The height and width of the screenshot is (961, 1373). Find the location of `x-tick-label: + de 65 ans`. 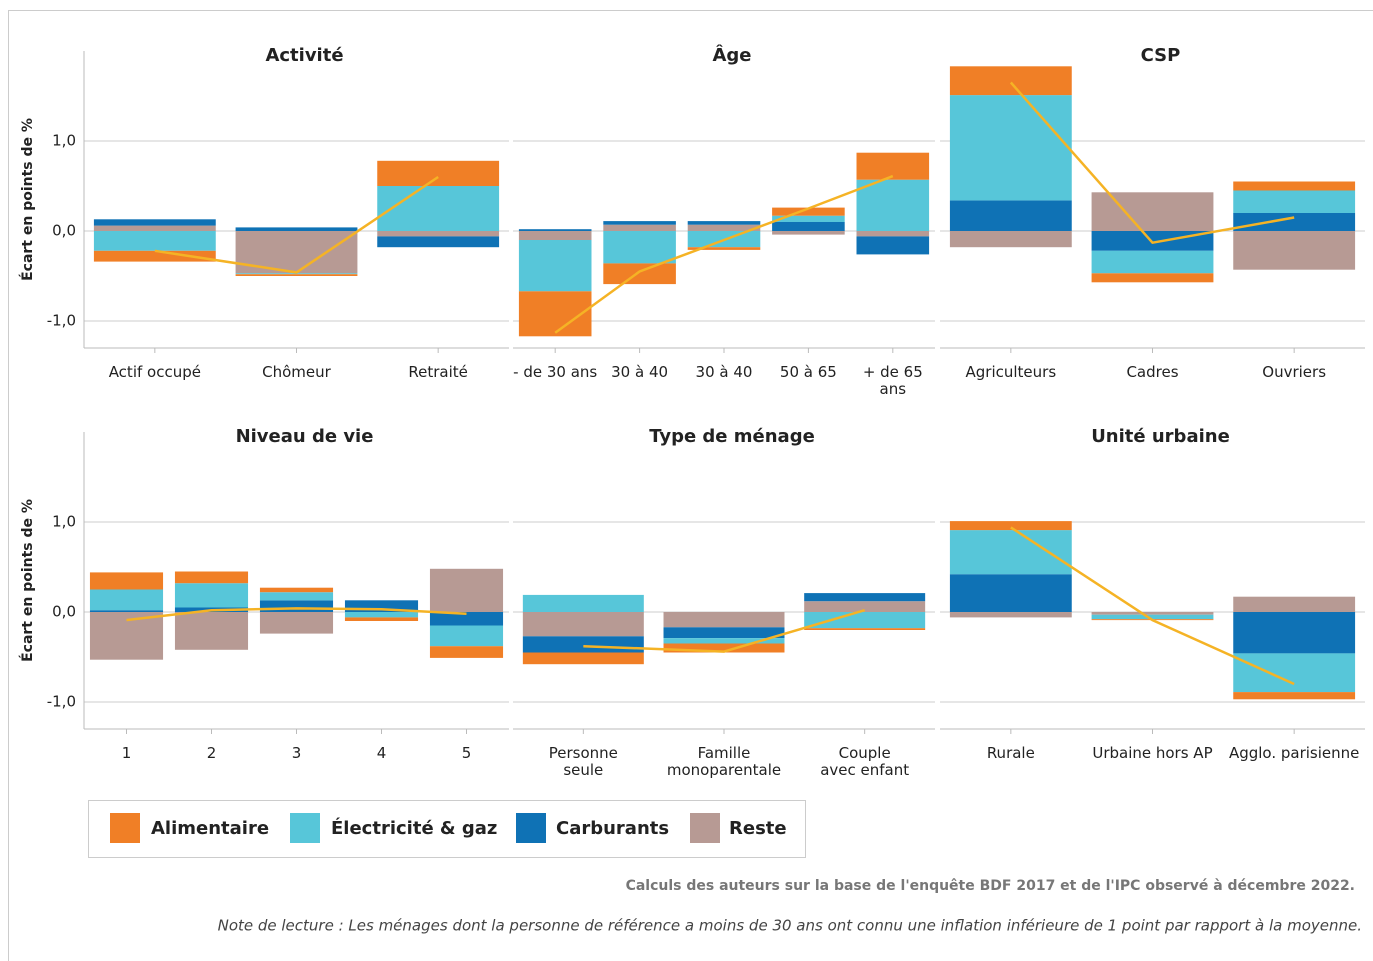

x-tick-label: + de 65 ans is located at coordinates (892, 380).